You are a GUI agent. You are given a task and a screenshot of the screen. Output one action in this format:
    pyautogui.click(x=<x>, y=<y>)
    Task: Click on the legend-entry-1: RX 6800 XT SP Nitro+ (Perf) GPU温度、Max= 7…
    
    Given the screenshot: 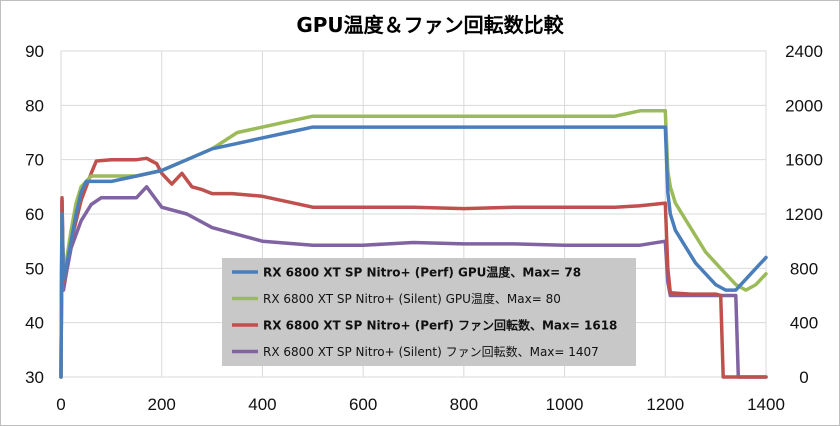 What is the action you would take?
    pyautogui.click(x=422, y=272)
    